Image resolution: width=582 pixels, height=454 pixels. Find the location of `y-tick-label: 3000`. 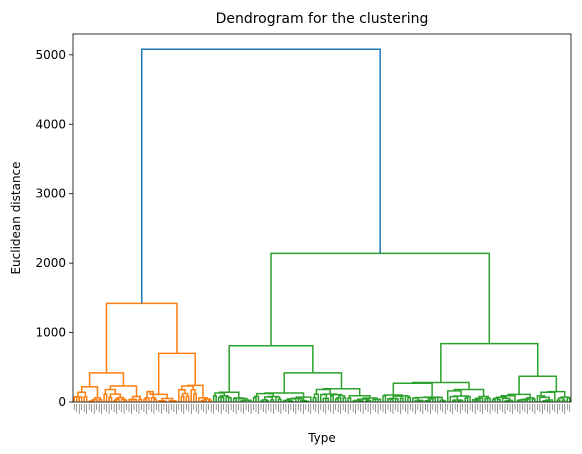

y-tick-label: 3000 is located at coordinates (50, 194).